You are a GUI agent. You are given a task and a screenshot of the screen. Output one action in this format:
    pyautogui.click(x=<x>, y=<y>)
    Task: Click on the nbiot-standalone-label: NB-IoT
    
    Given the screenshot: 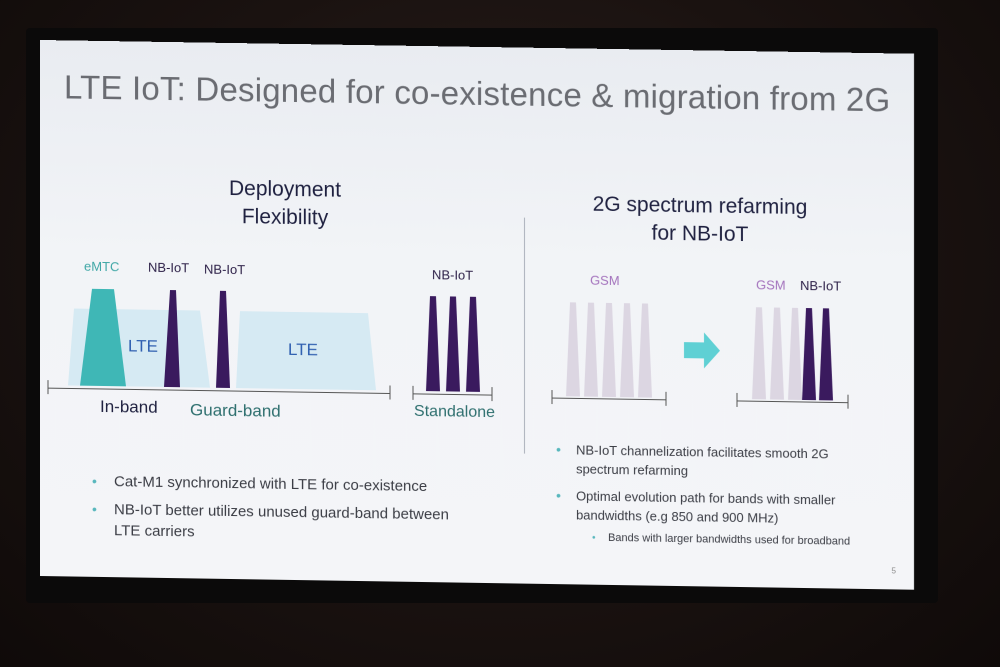 What is the action you would take?
    pyautogui.click(x=453, y=275)
    